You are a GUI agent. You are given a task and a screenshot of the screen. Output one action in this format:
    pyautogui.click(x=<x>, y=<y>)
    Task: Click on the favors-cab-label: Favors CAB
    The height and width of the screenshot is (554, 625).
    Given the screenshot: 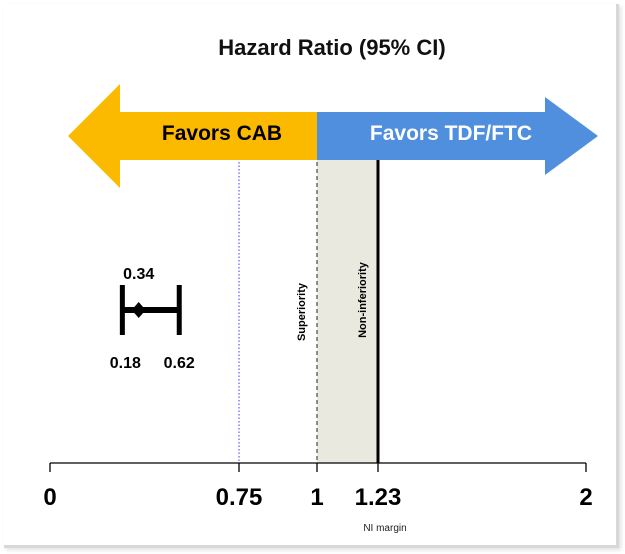 What is the action you would take?
    pyautogui.click(x=222, y=133)
    